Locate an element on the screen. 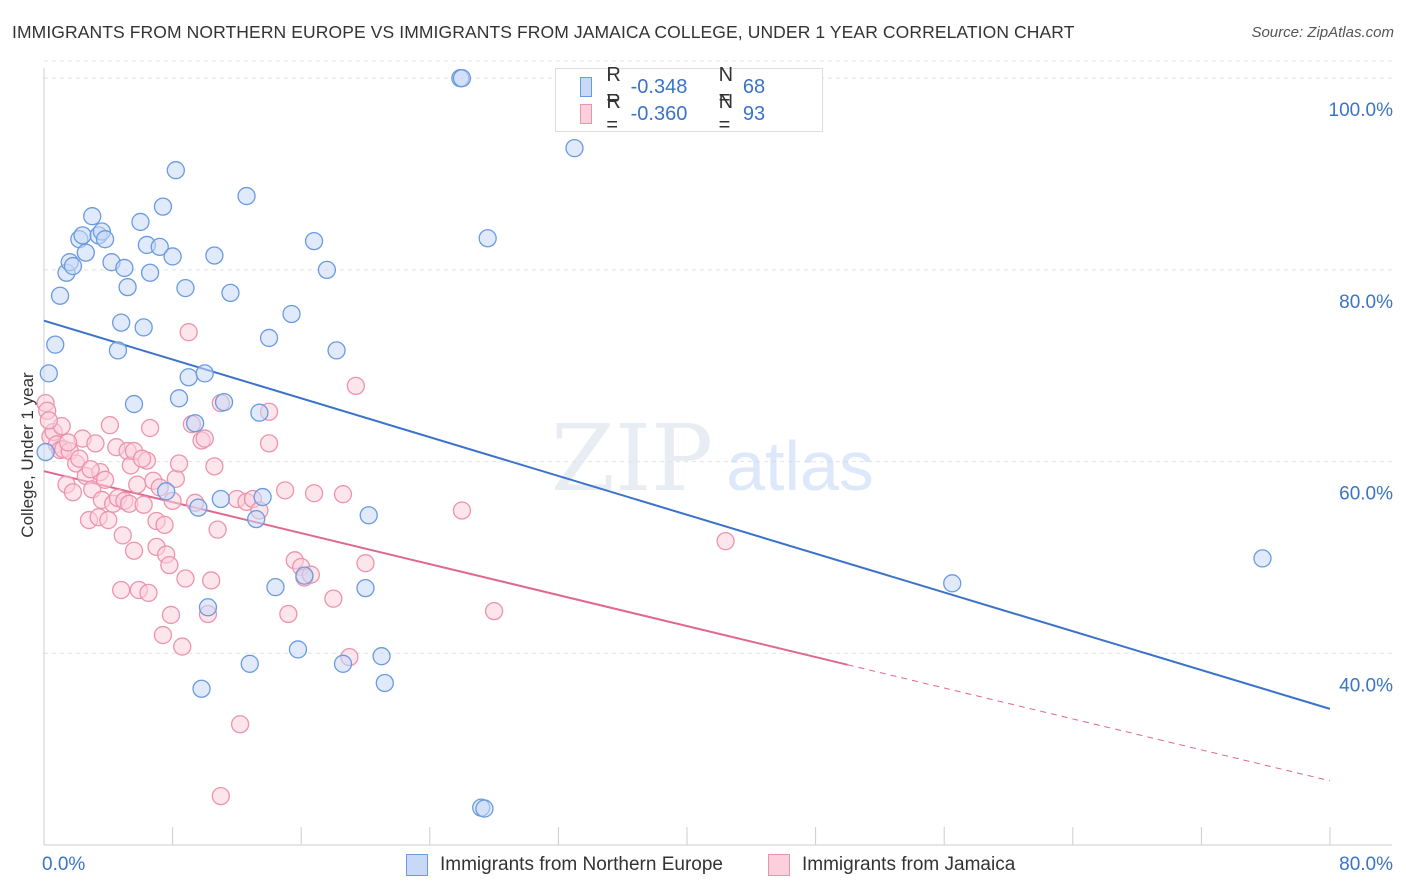 The height and width of the screenshot is (892, 1406). y-tick-label: 60.0% is located at coordinates (1366, 494).